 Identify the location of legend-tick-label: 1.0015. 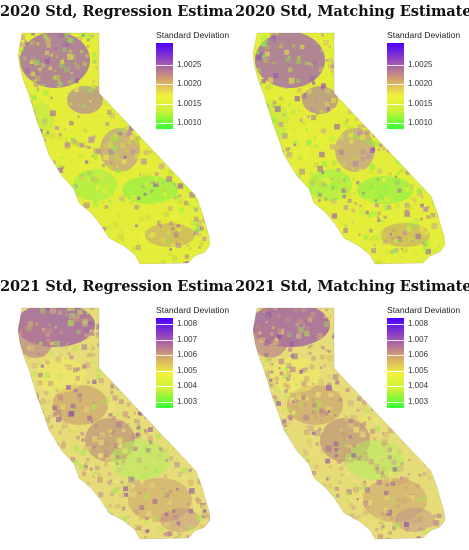
(420, 103).